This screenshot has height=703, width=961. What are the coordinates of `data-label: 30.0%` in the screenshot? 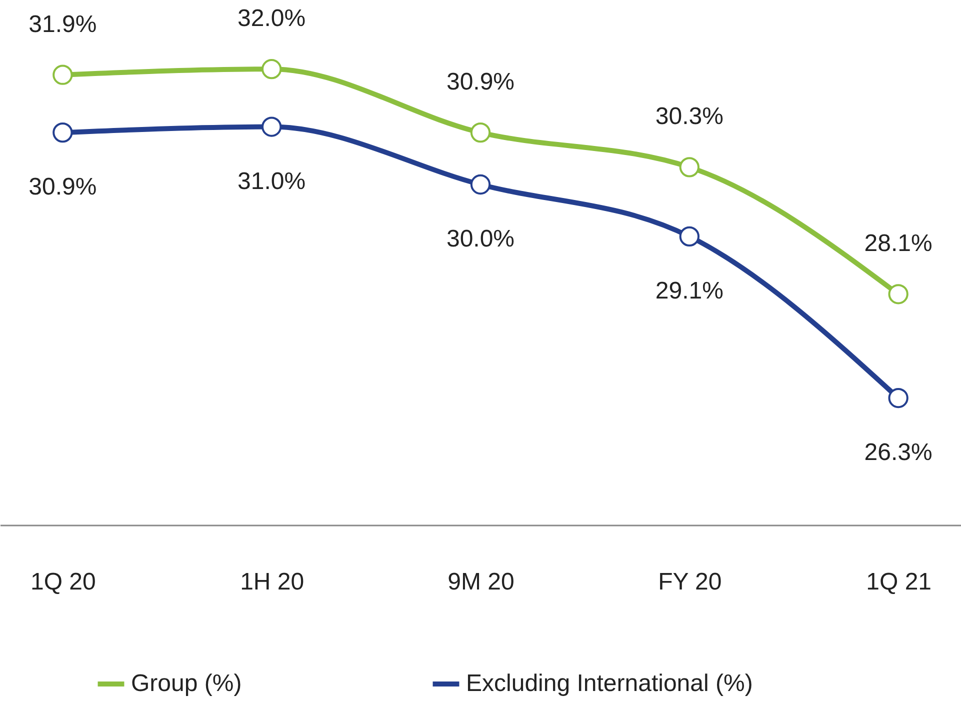 It's located at (480, 239).